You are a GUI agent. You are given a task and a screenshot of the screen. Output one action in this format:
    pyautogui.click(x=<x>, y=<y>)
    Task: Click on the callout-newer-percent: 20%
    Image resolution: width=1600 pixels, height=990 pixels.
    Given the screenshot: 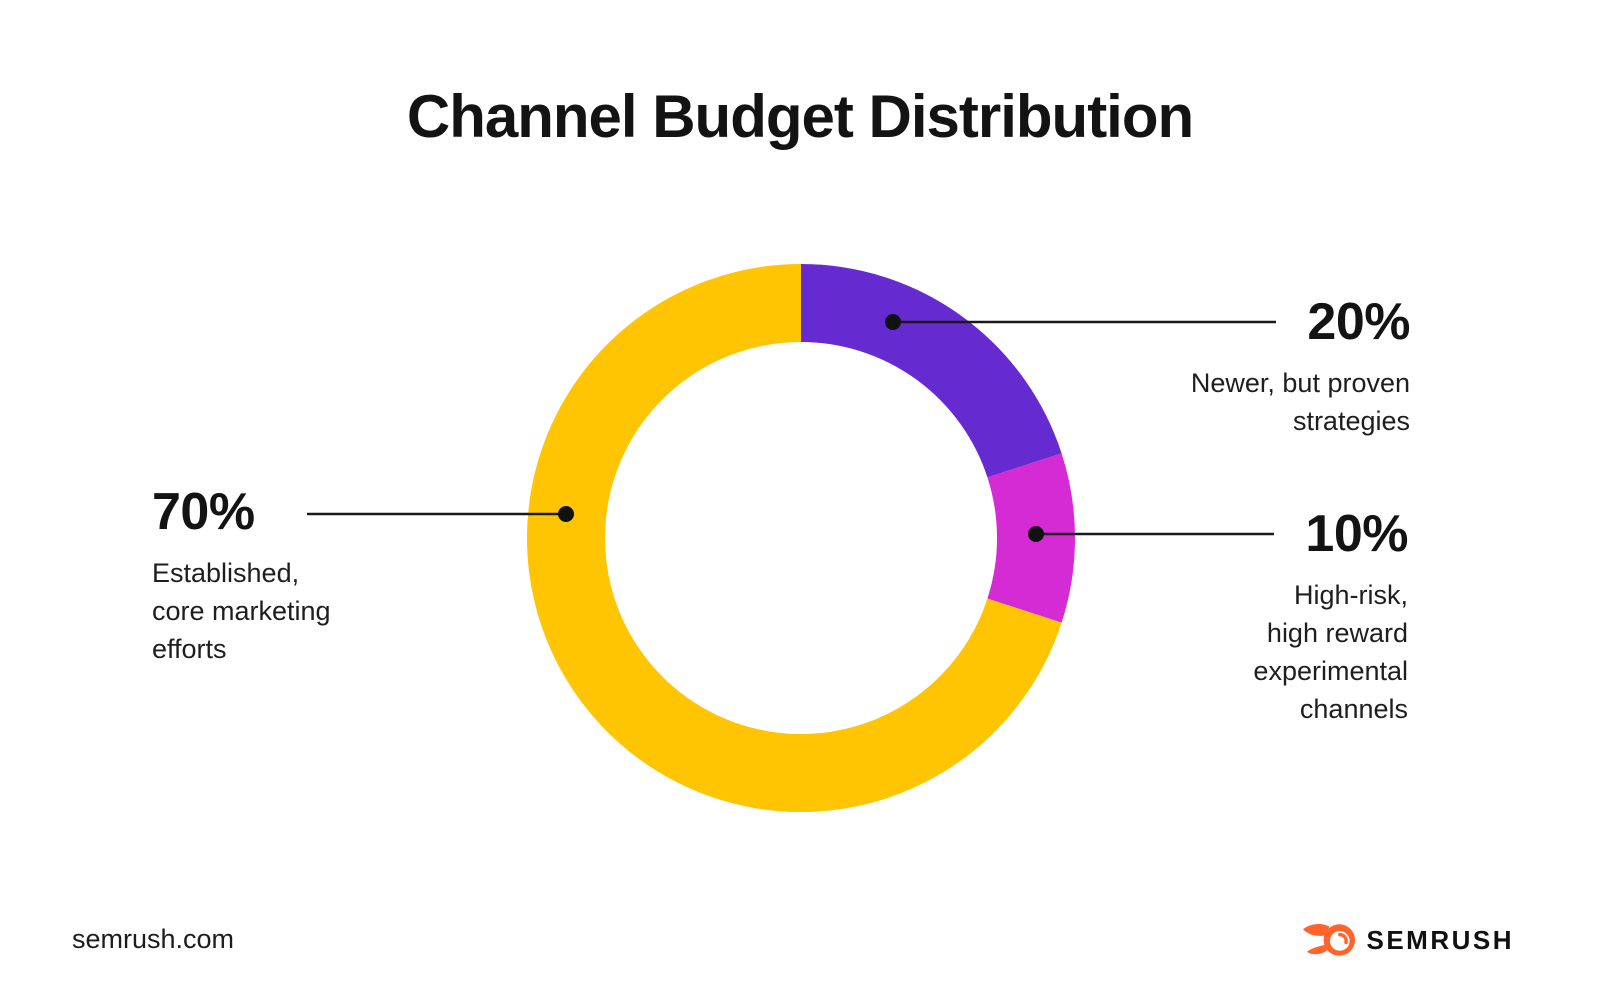 What is the action you would take?
    pyautogui.click(x=1358, y=322)
    